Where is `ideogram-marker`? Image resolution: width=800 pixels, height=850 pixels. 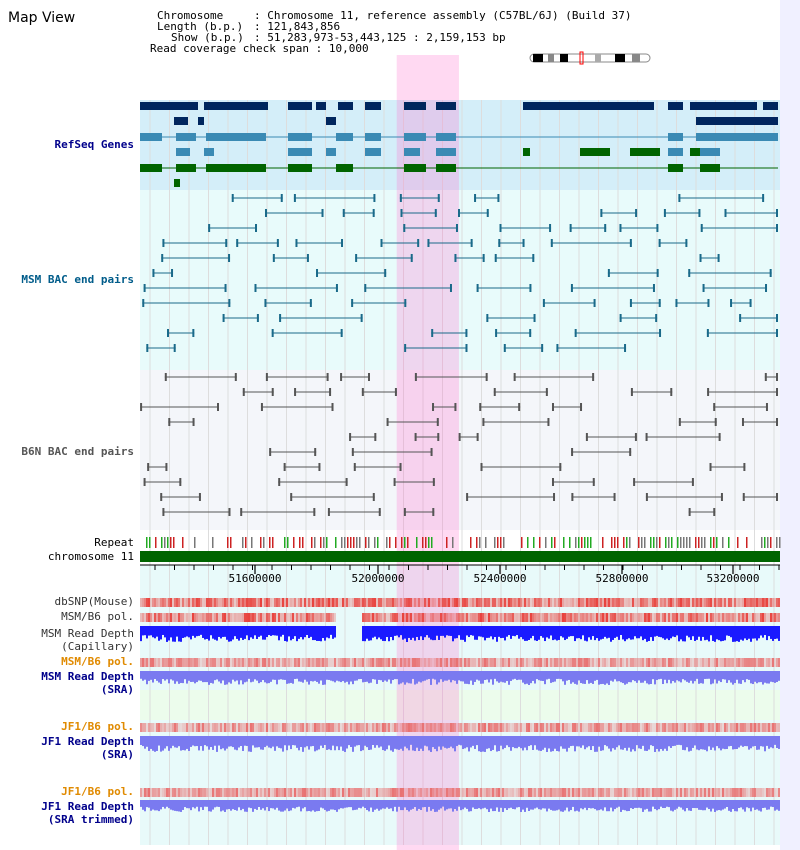 ideogram-marker is located at coordinates (581, 58).